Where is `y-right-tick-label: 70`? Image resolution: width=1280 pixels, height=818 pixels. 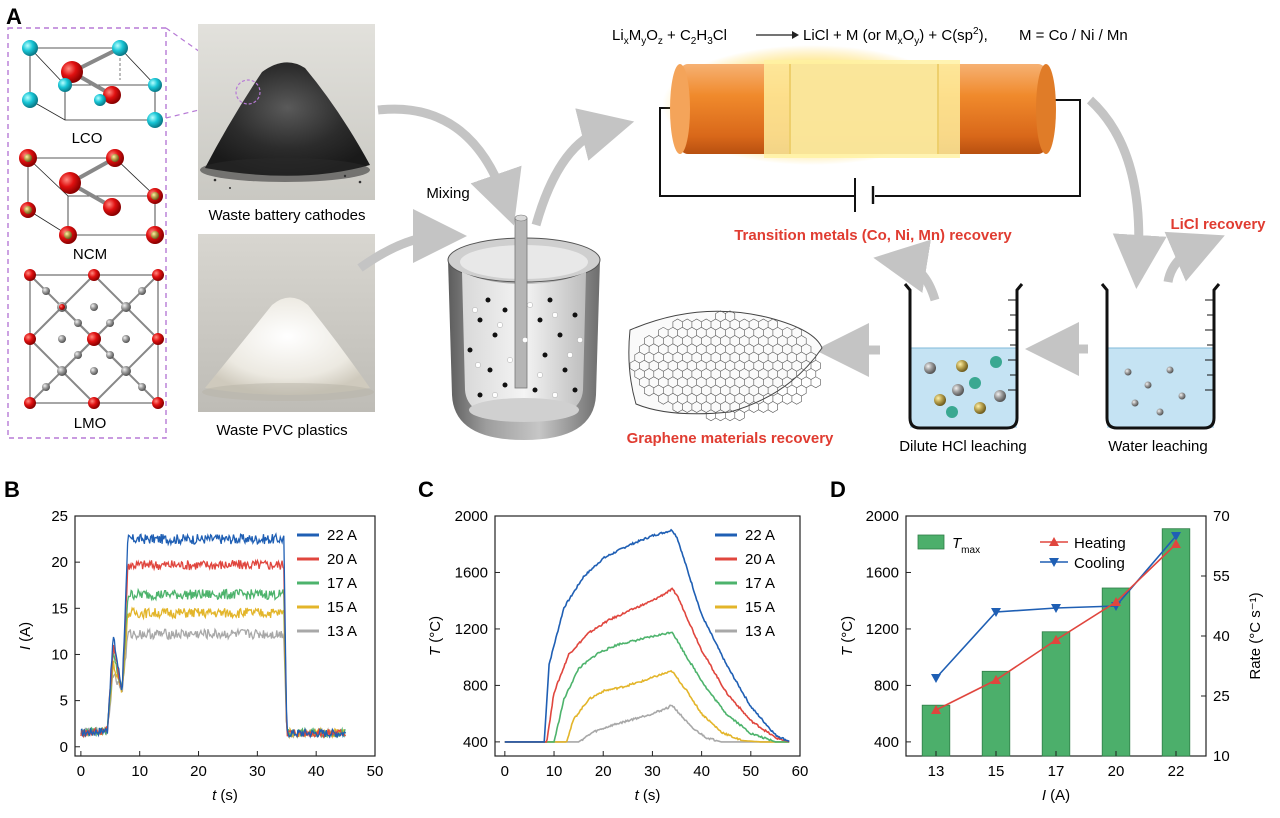
y-right-tick-label: 70 is located at coordinates (1221, 516).